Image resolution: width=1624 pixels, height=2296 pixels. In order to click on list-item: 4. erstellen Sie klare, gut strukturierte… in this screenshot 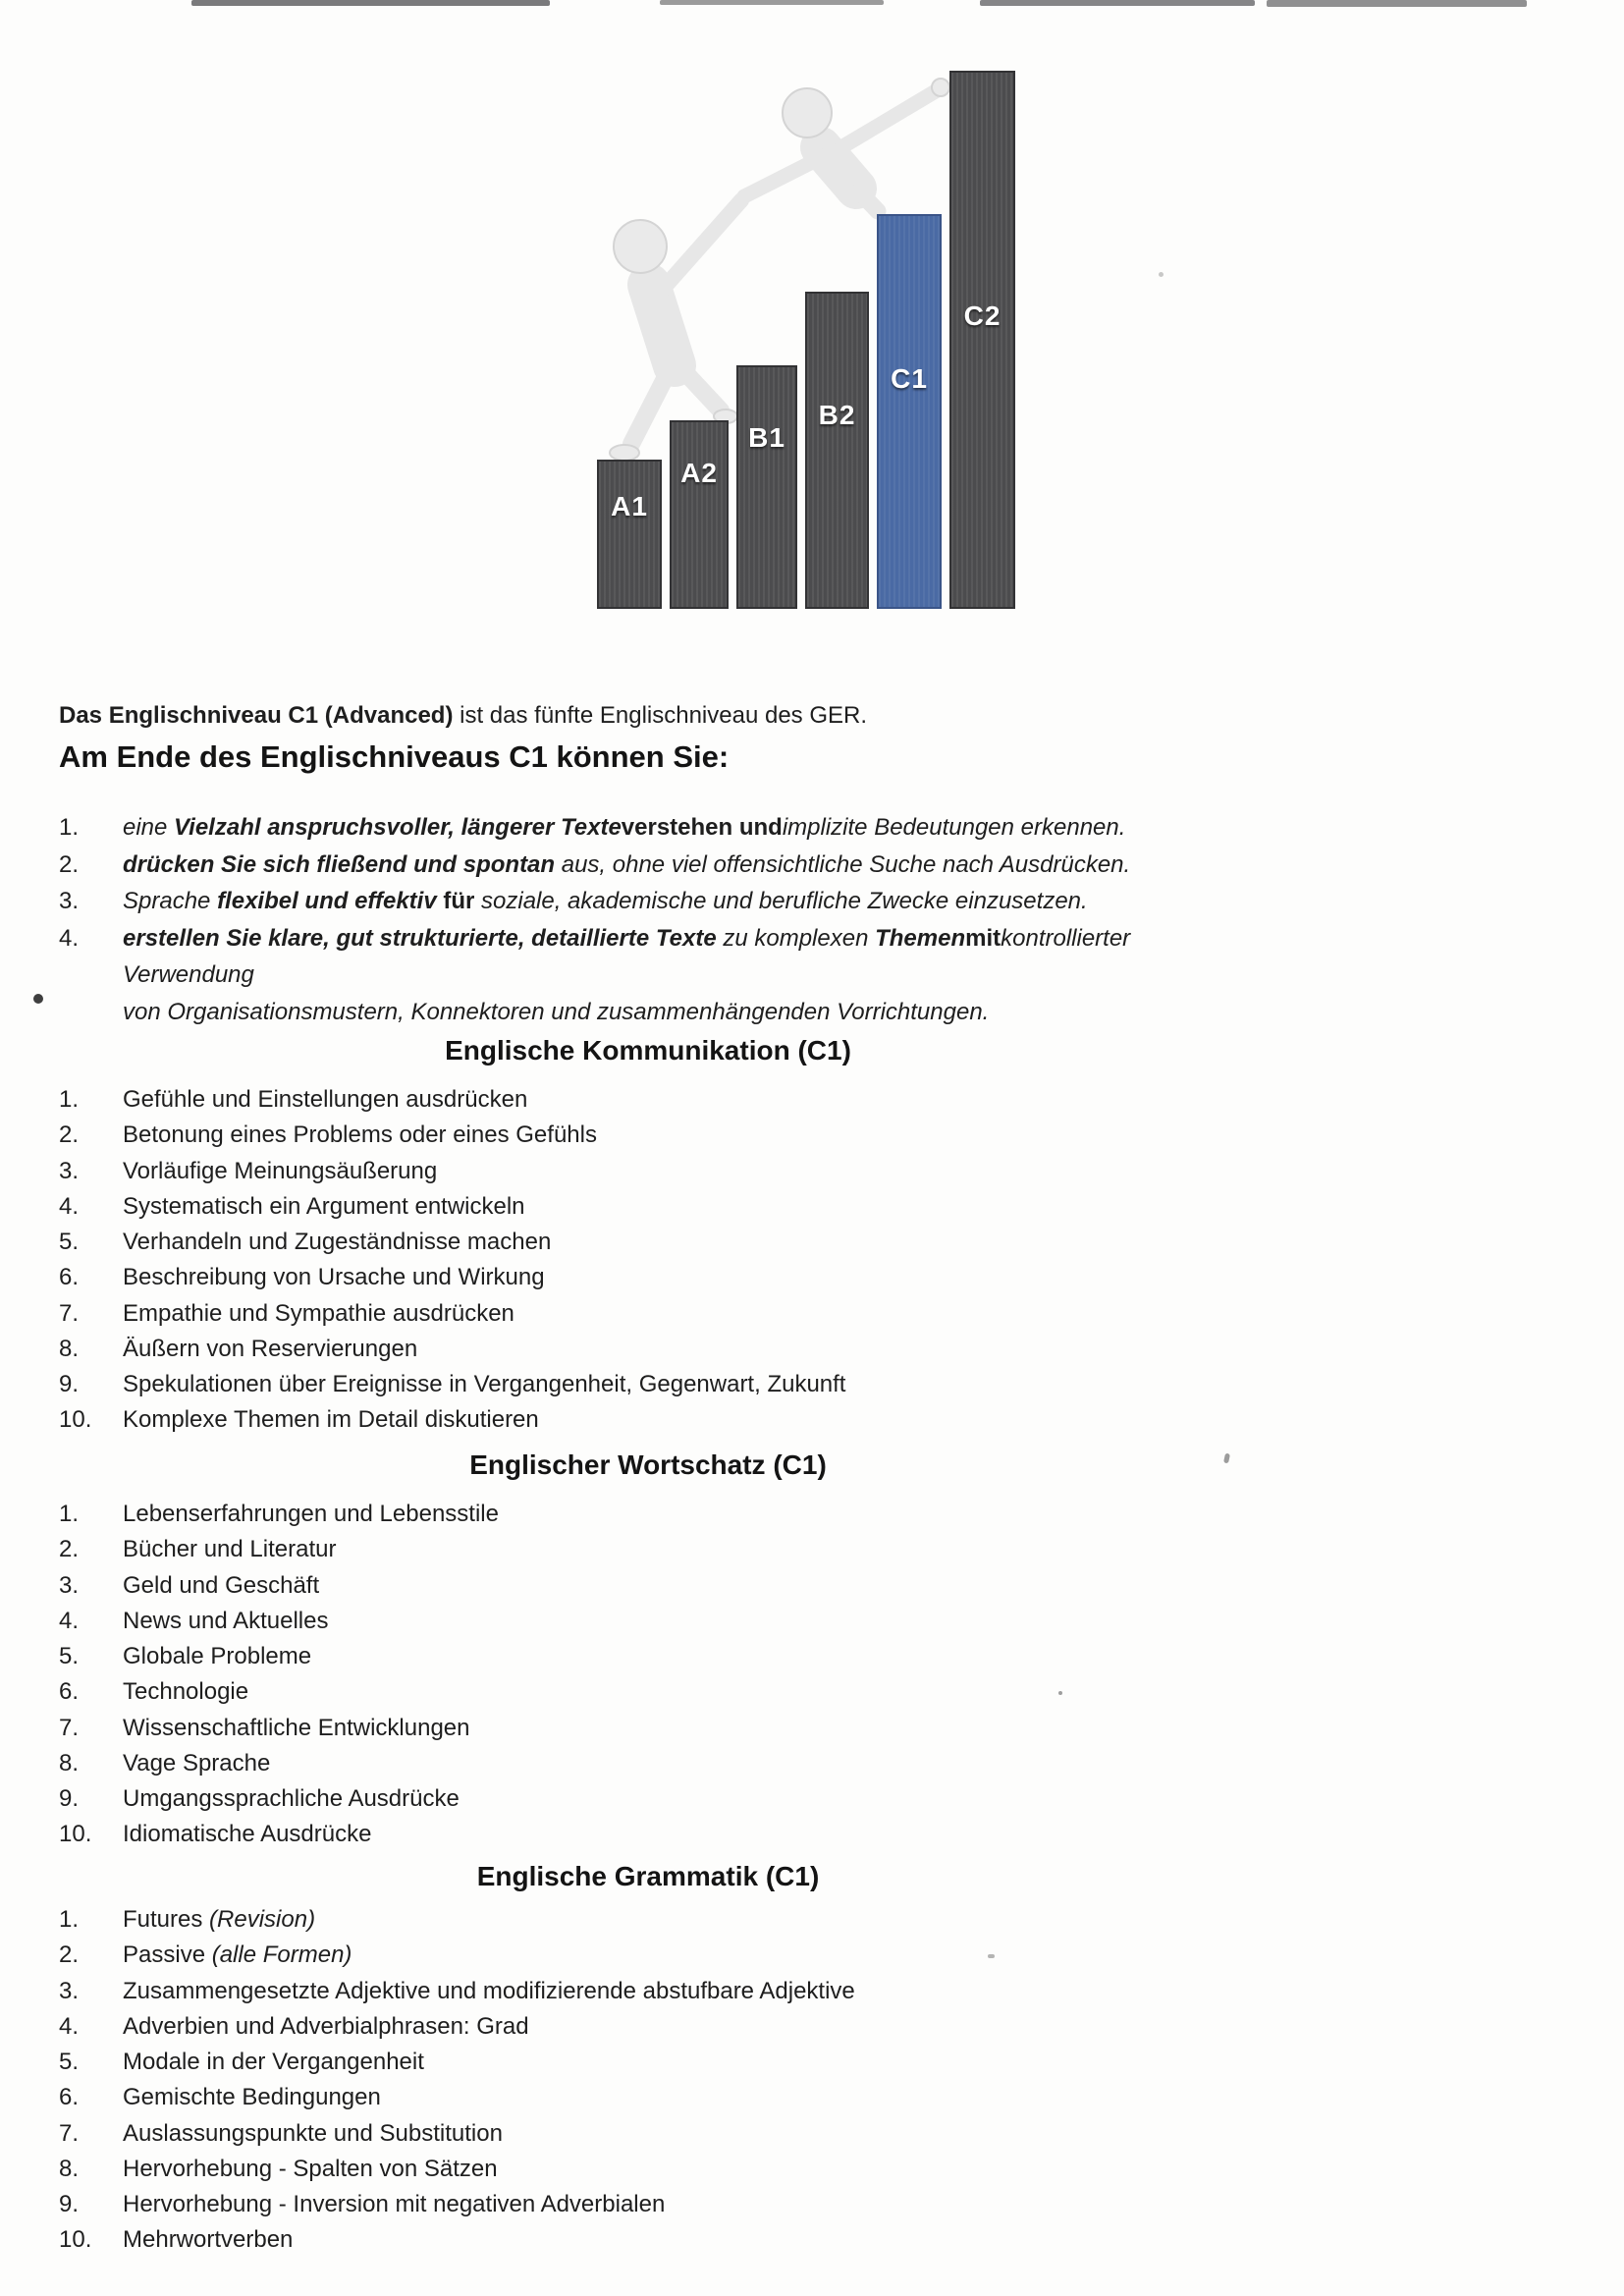, I will do `click(653, 975)`.